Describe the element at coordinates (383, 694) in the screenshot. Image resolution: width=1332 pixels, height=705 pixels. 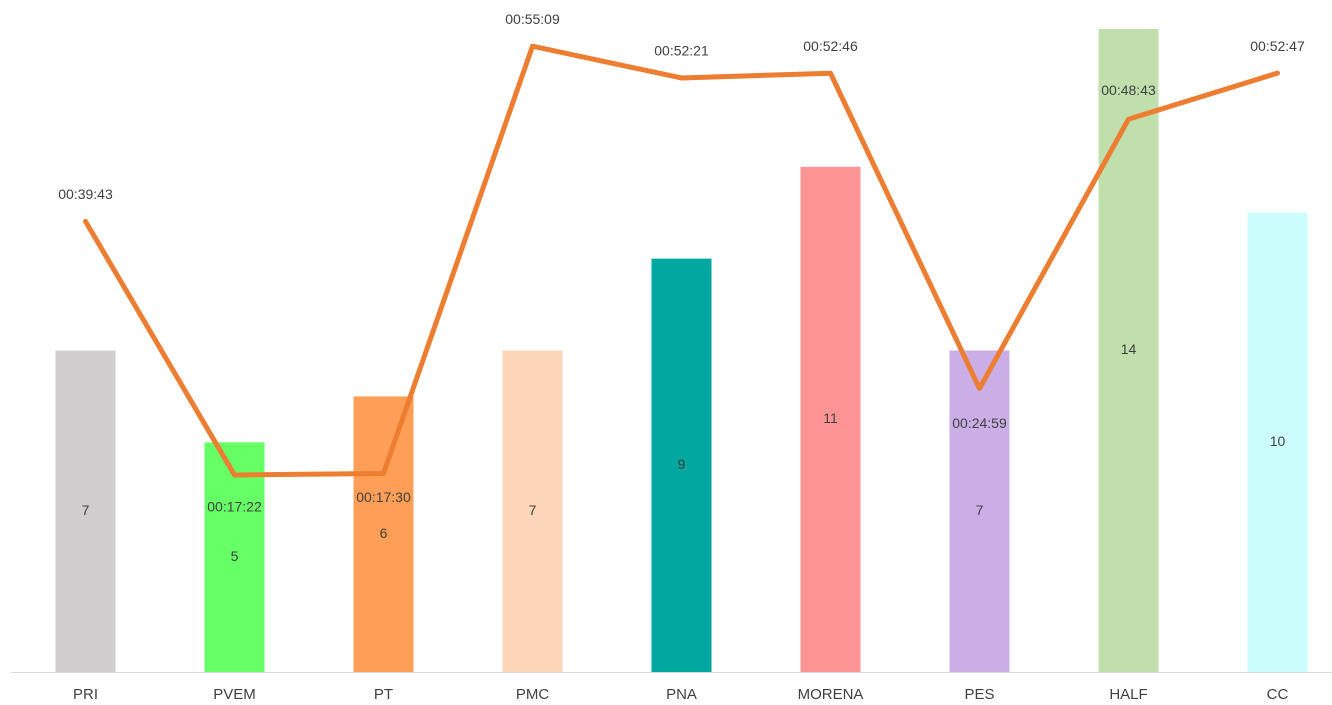
I see `x-tick-label: PT` at that location.